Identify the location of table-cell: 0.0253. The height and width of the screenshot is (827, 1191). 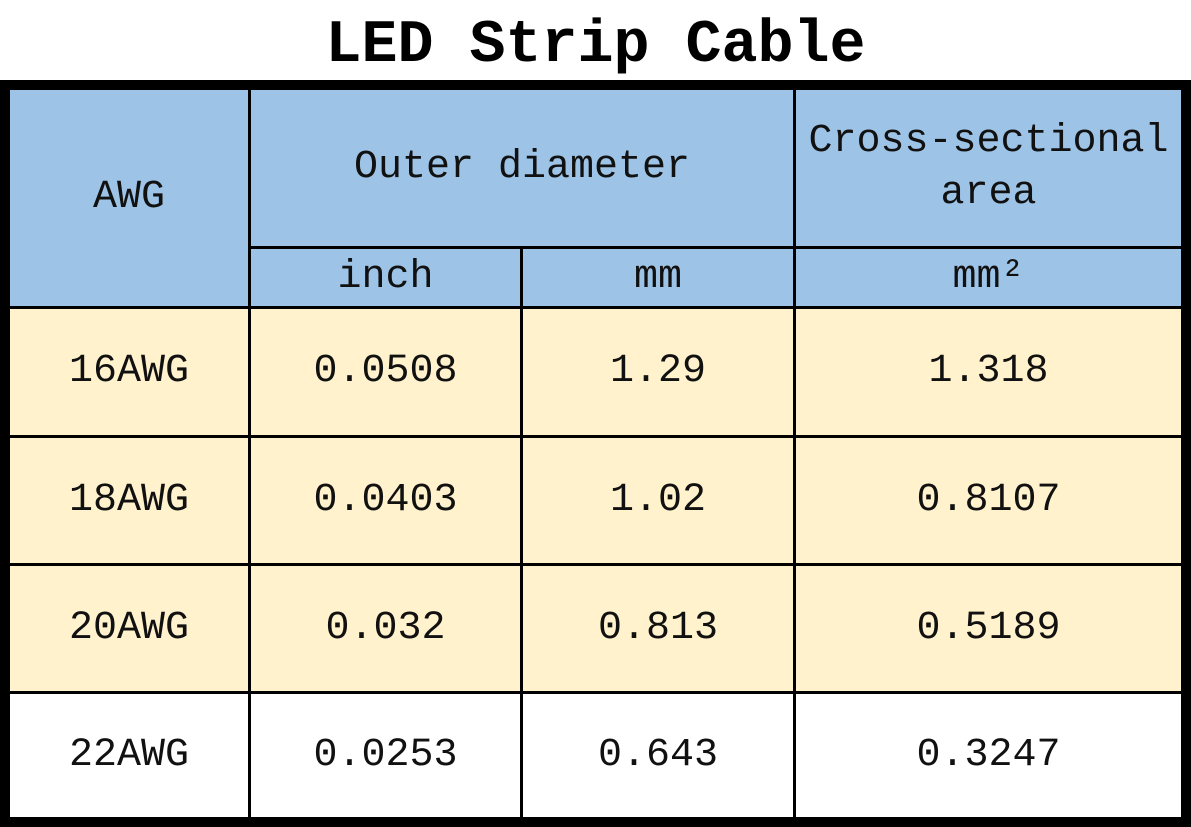
(385, 755).